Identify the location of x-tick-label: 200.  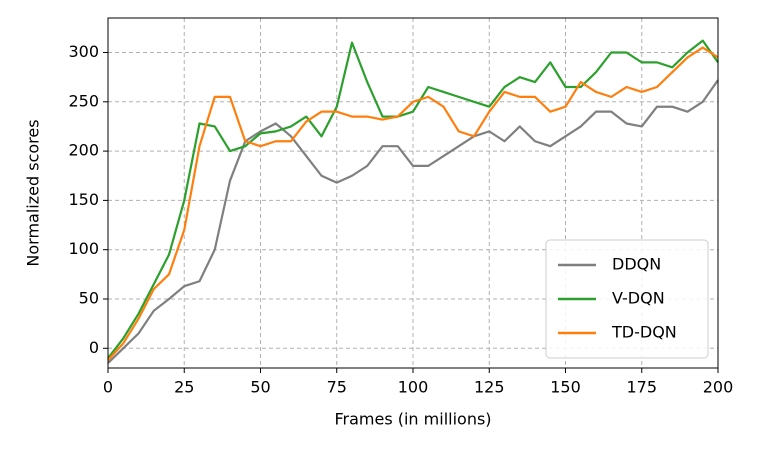
(718, 387).